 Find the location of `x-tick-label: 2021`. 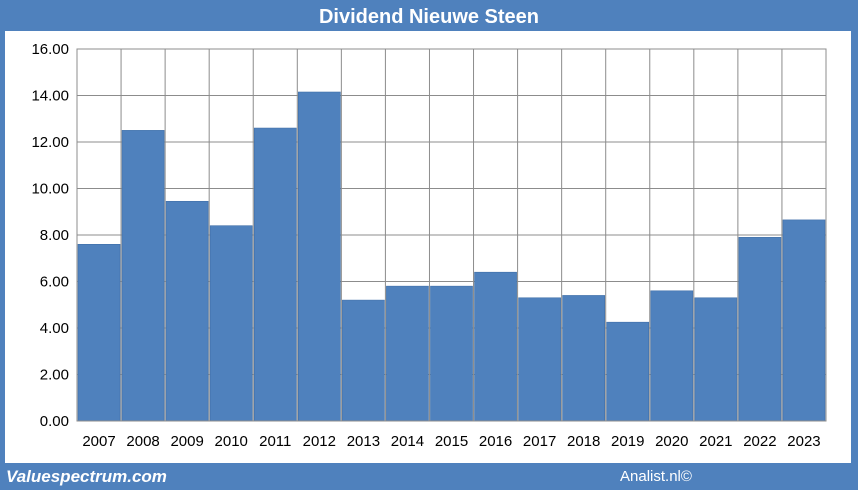

x-tick-label: 2021 is located at coordinates (715, 441).